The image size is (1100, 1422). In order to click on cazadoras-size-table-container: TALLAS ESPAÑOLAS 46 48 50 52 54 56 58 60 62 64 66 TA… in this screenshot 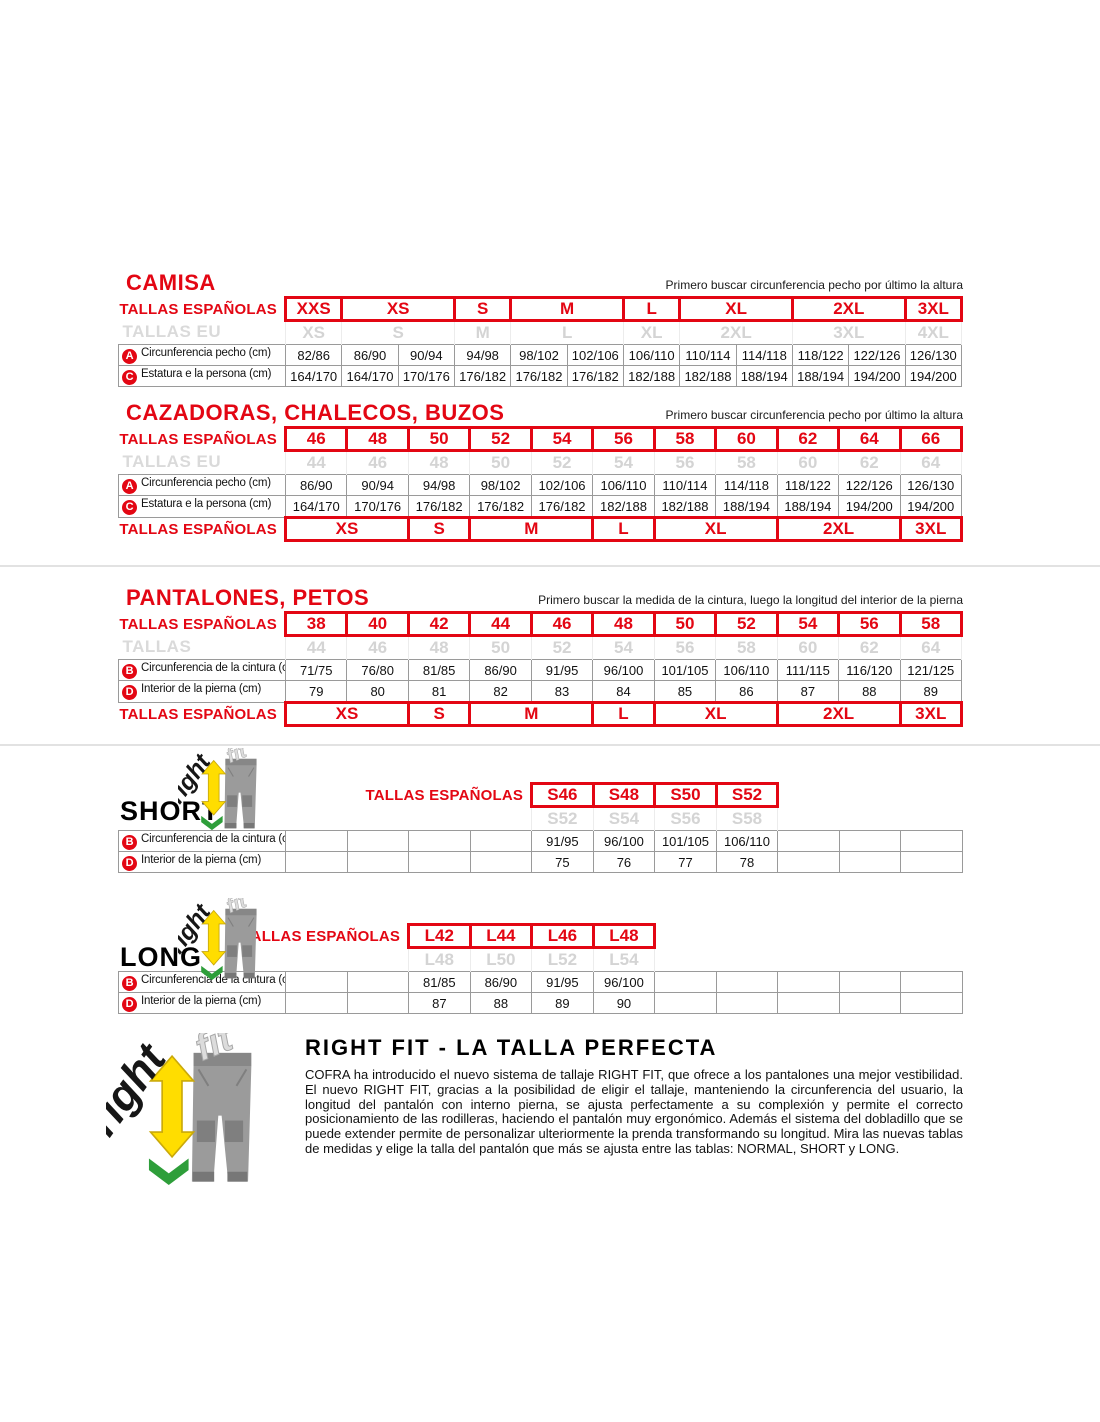, I will do `click(541, 484)`.